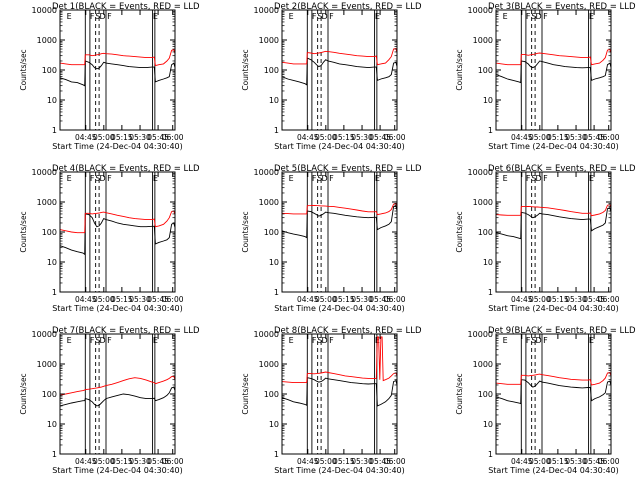  I want to click on panel-title: Det 3(BLACK = Events, RED = LLD, so click(562, 7).